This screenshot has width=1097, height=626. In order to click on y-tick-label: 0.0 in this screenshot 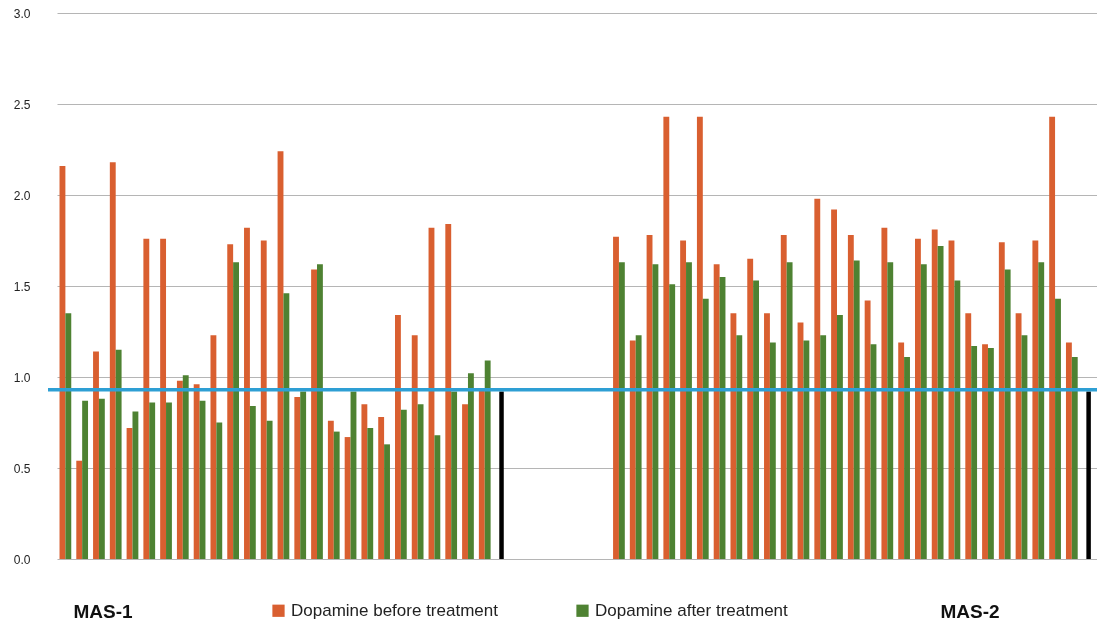, I will do `click(22, 559)`.